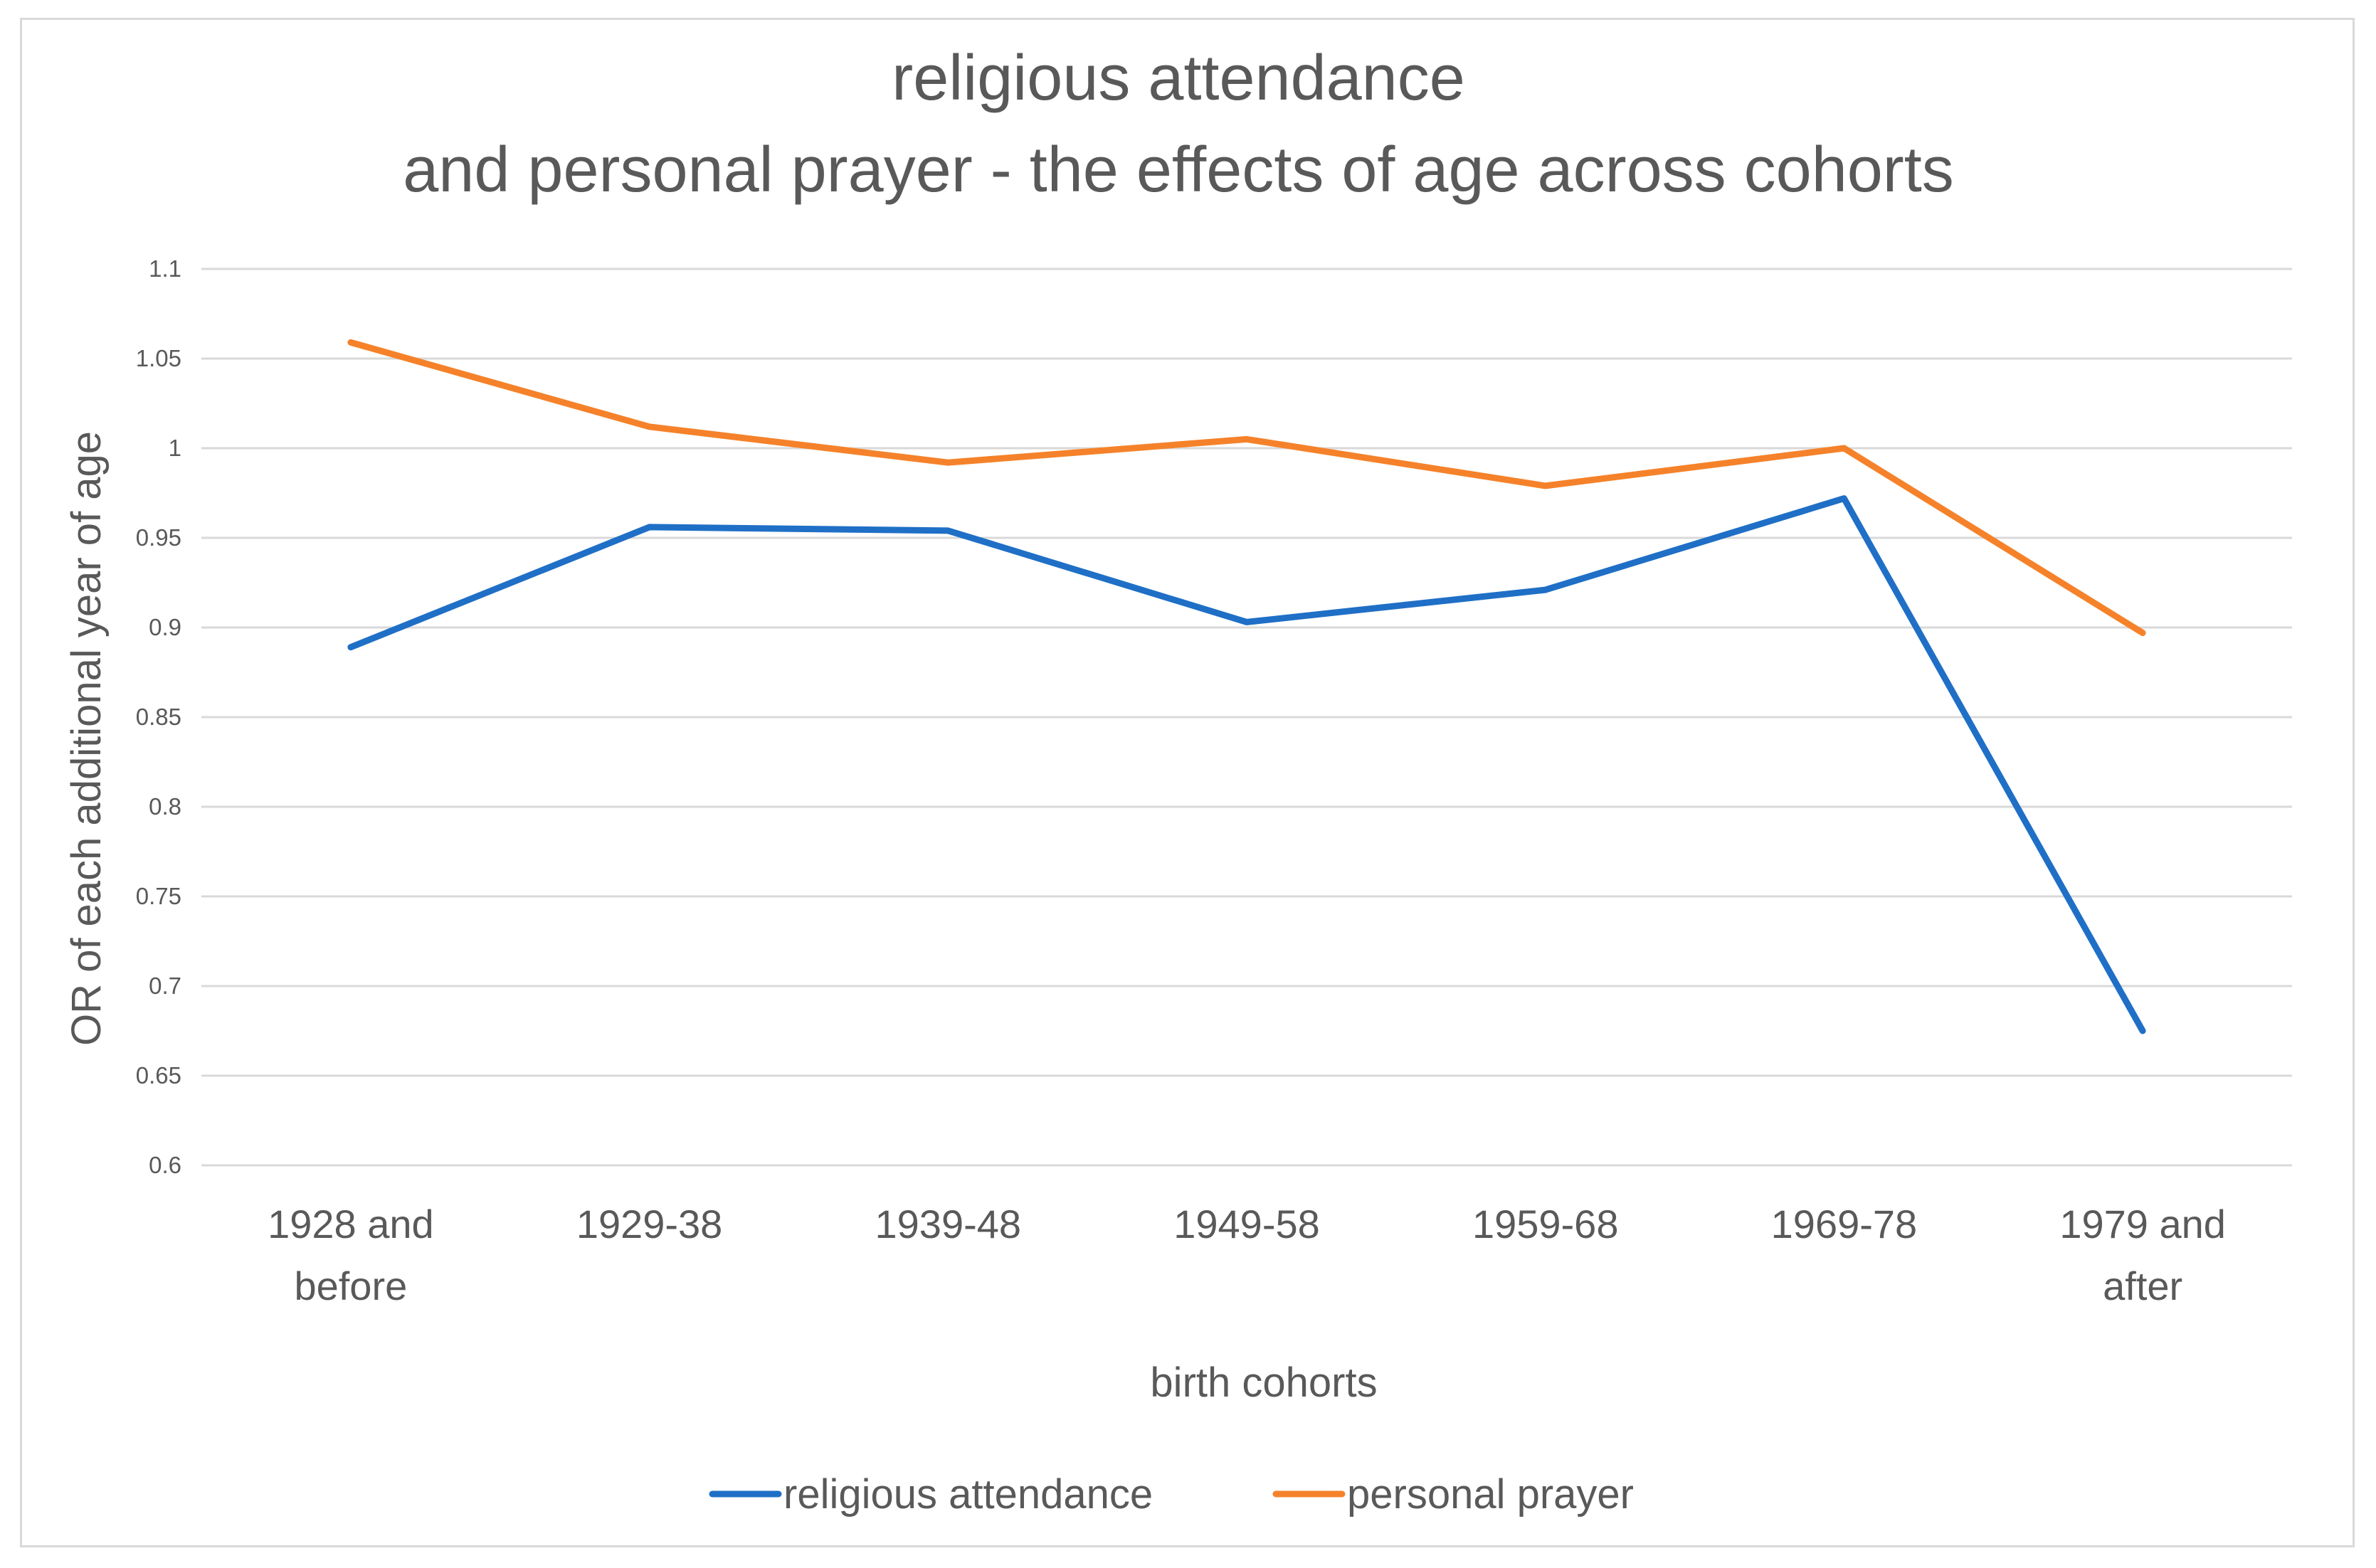  Describe the element at coordinates (1171, 1494) in the screenshot. I see `legend: religious attendance personal prayer` at that location.